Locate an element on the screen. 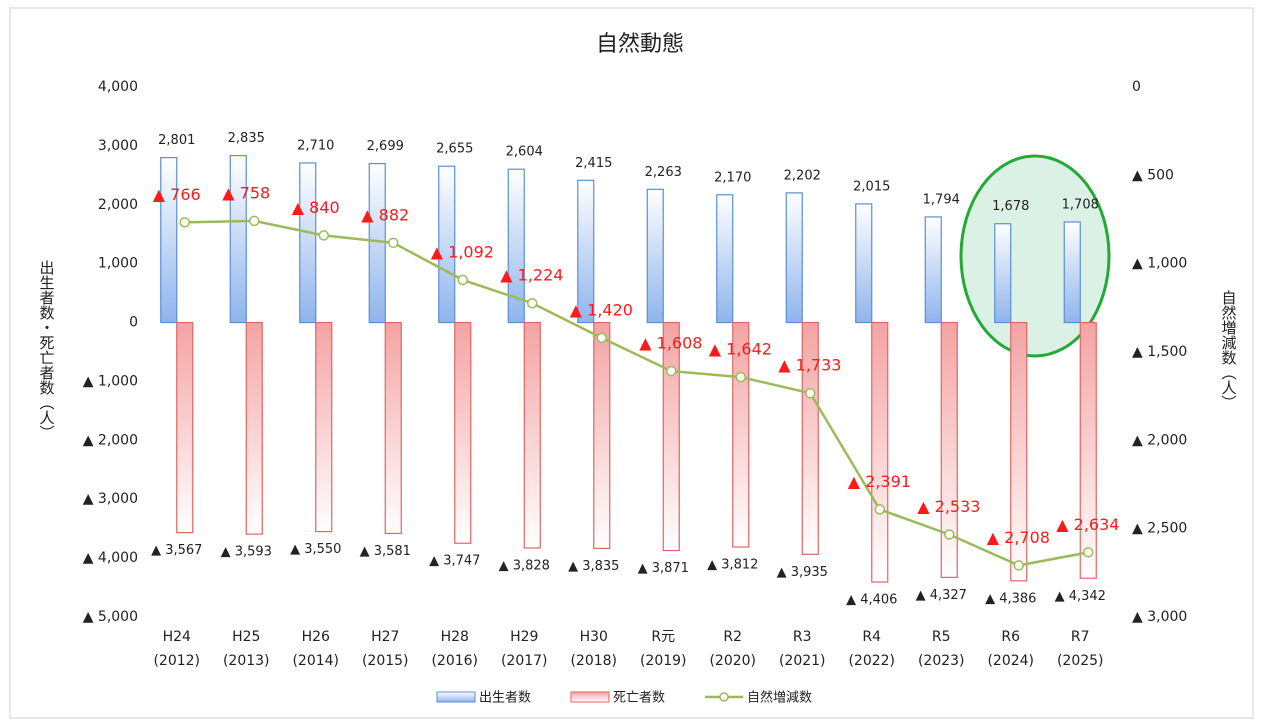  data-label: 2,415 is located at coordinates (593, 163).